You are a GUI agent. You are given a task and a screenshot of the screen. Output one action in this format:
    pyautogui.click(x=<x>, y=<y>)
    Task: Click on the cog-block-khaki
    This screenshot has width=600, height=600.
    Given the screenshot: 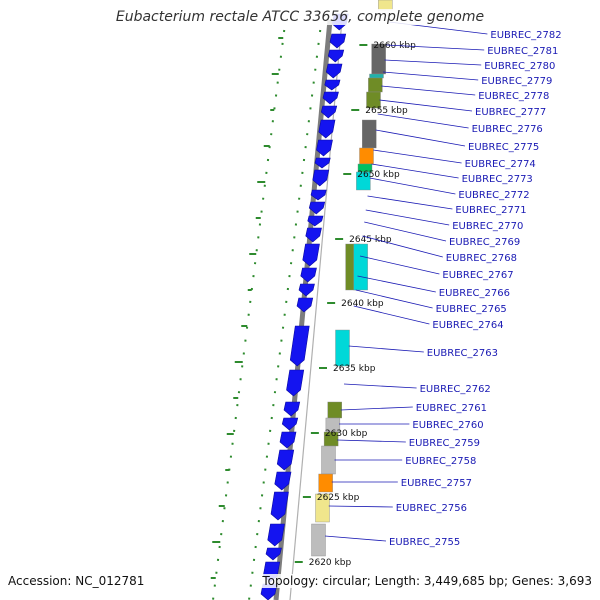 What is the action you would take?
    pyautogui.click(x=322, y=508)
    